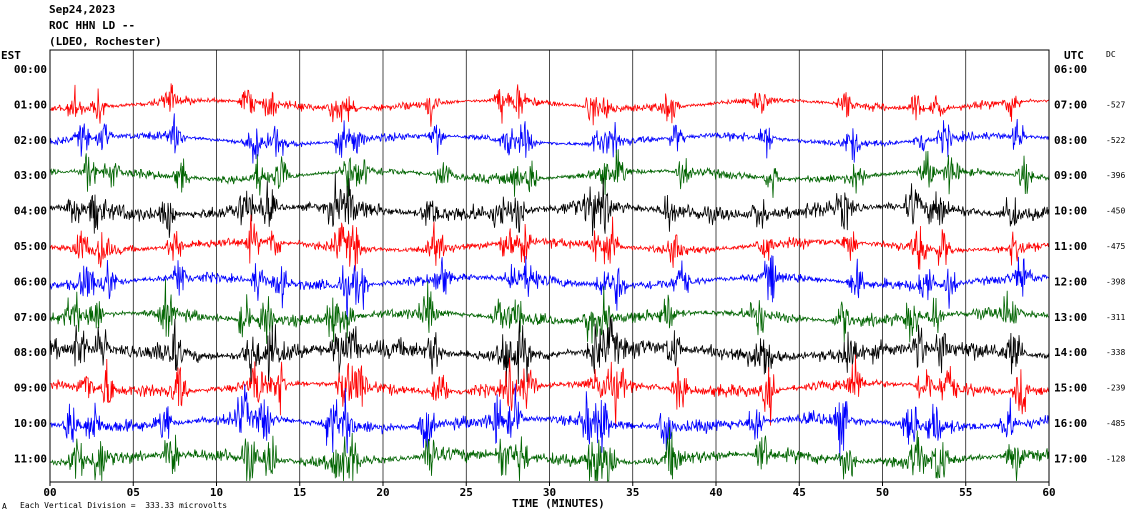 The image size is (1130, 519). I want to click on est-hour-label: 08:00, so click(30, 352).